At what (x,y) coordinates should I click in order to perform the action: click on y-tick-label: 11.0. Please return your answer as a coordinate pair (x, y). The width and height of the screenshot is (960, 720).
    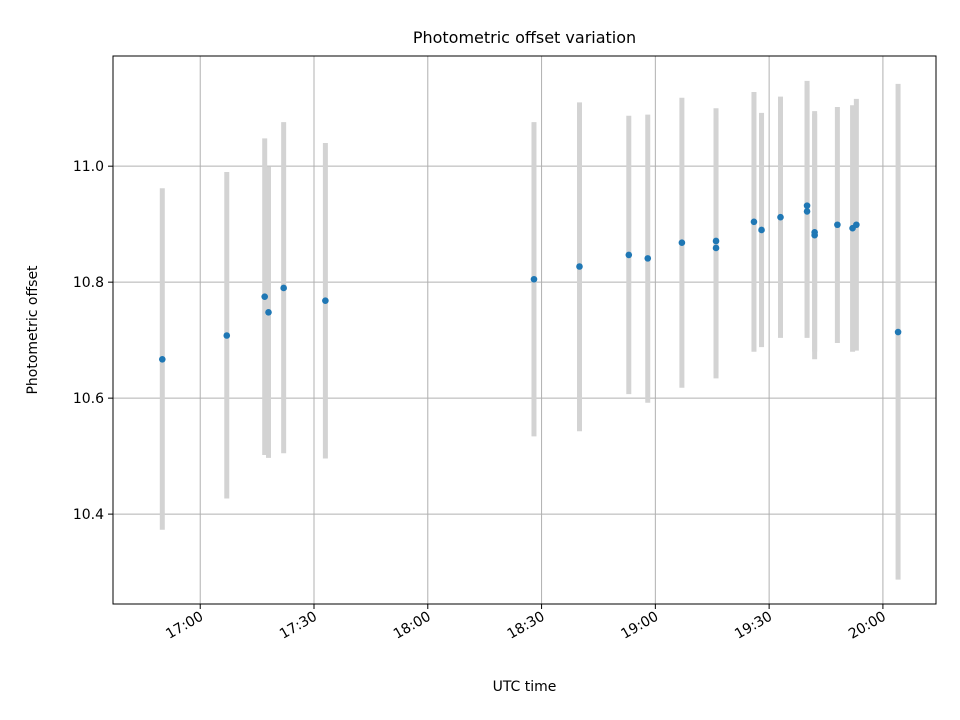
    Looking at the image, I should click on (88, 167).